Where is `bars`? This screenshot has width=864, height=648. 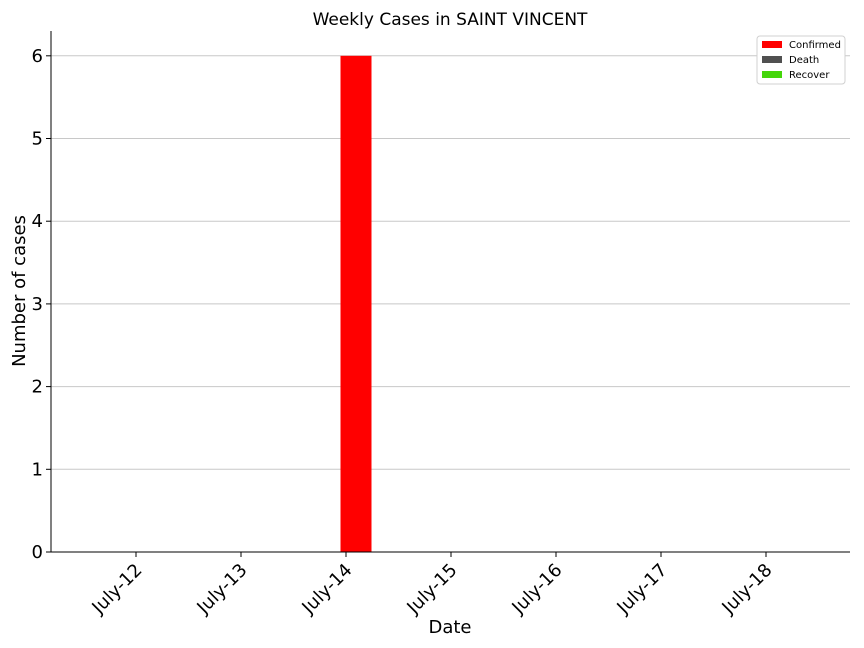 bars is located at coordinates (356, 304).